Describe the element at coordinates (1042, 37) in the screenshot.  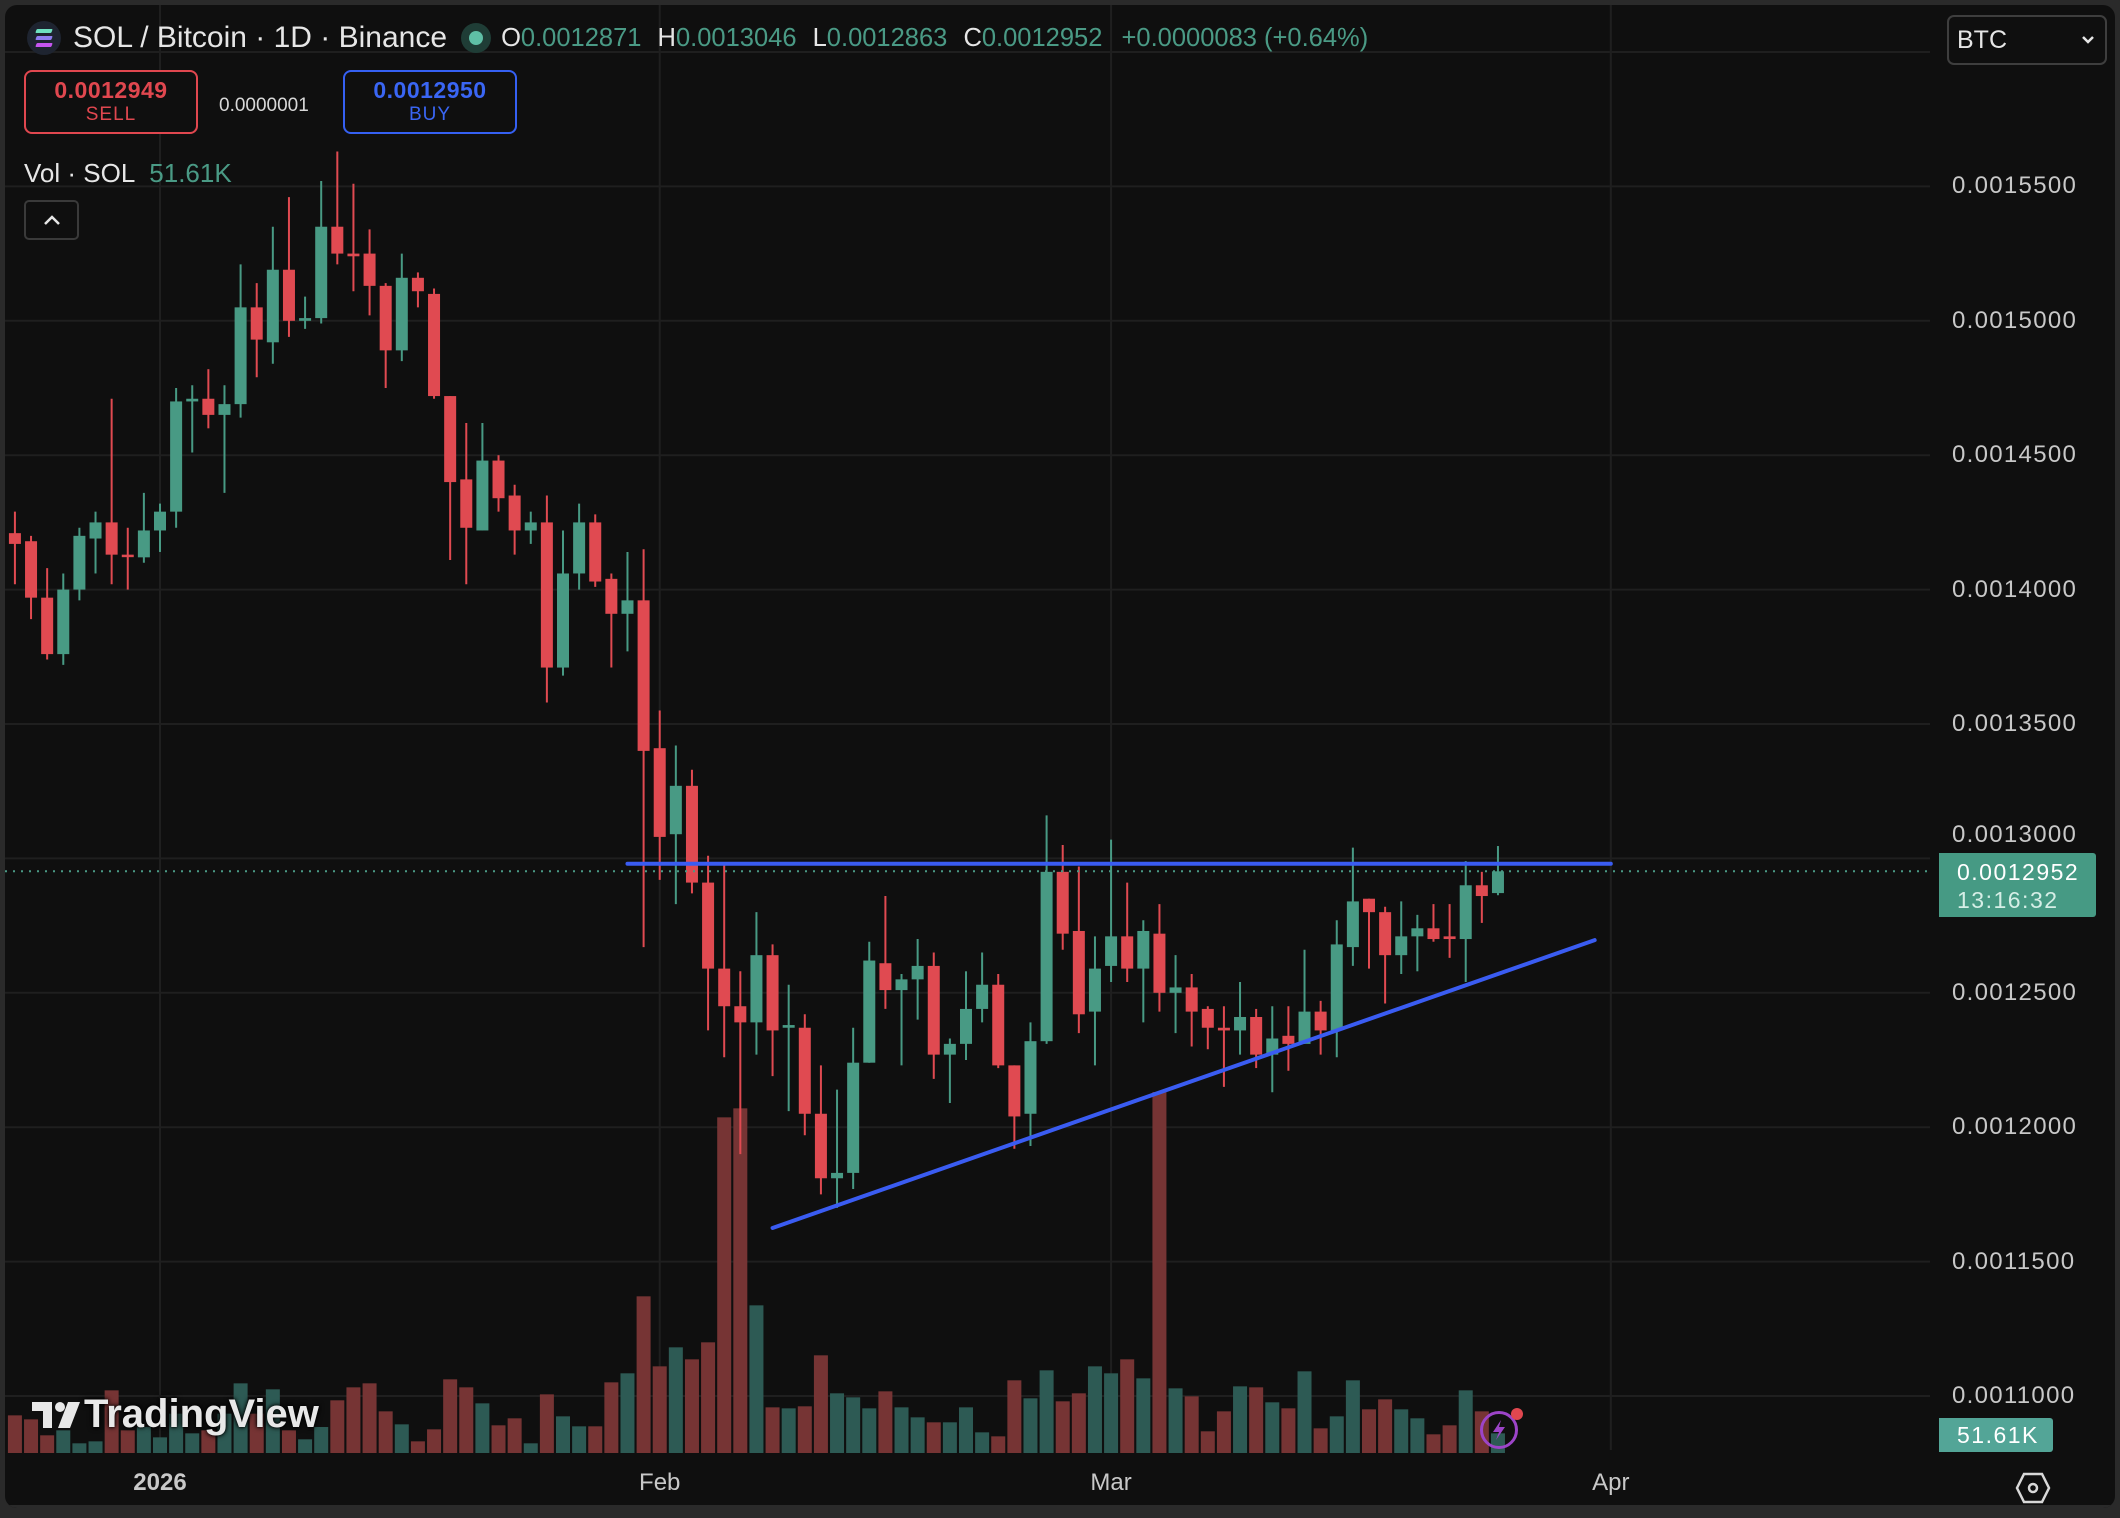
I see `close-value: 0.0012952` at that location.